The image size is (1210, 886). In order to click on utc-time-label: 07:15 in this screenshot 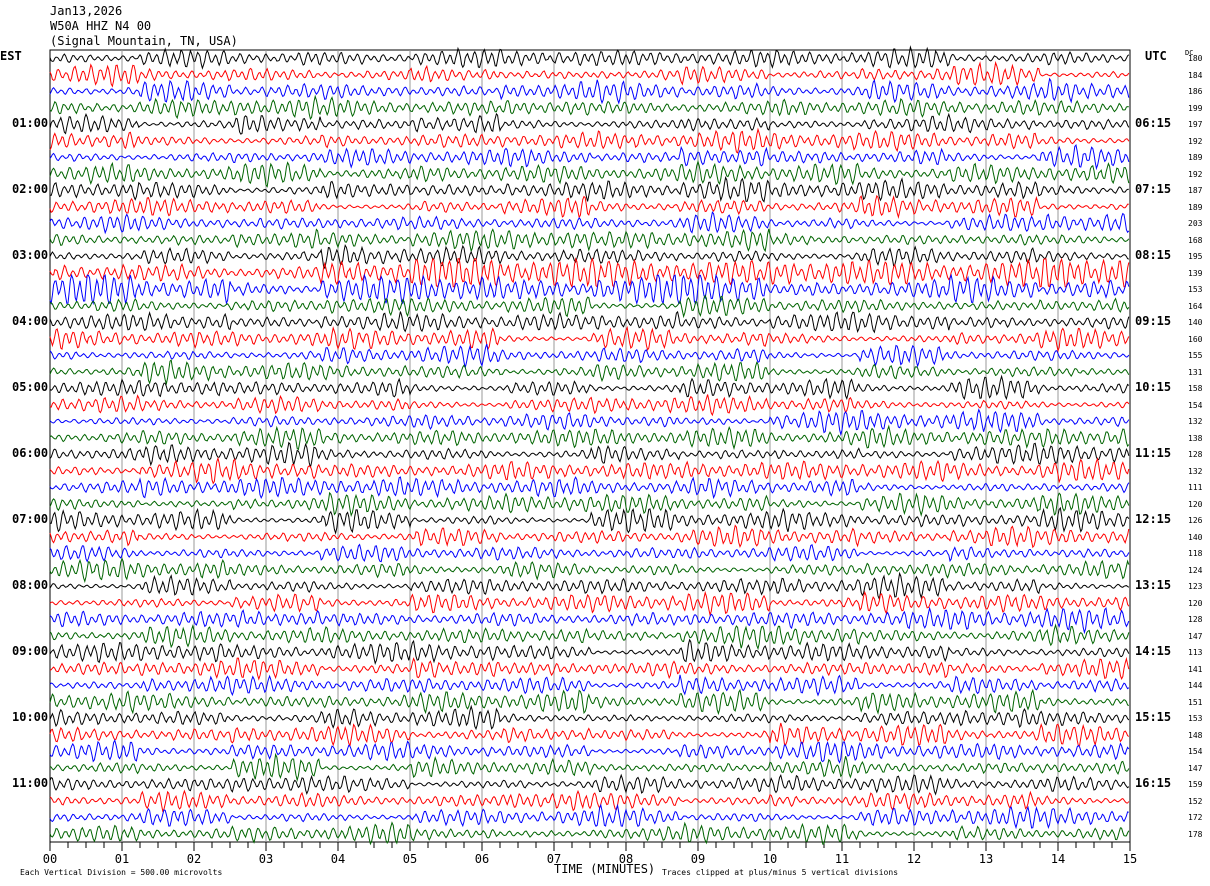, I will do `click(1153, 189)`.